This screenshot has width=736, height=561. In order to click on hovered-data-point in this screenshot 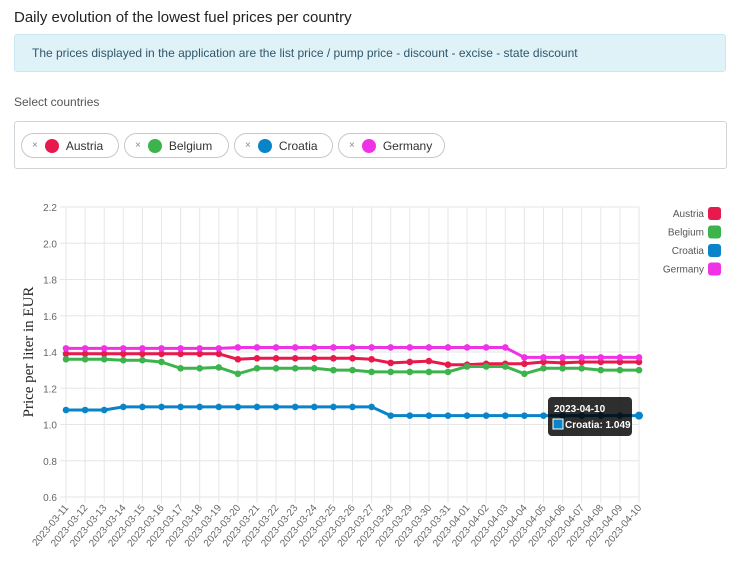, I will do `click(639, 415)`.